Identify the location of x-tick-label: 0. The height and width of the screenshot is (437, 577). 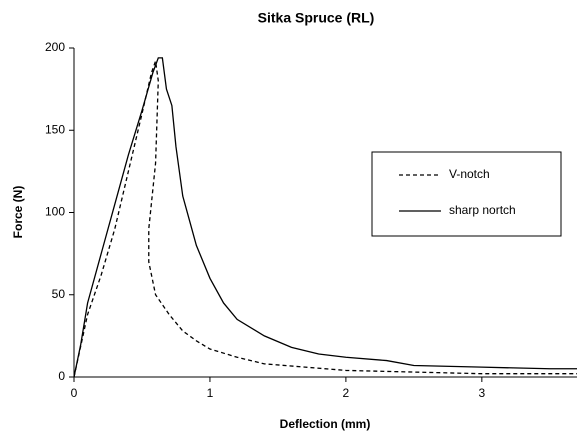
(74, 393).